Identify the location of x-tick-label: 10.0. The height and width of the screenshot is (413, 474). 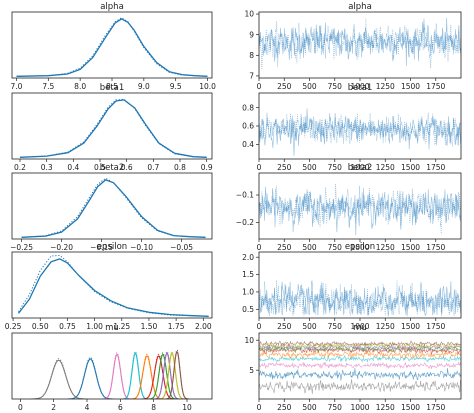
(207, 86).